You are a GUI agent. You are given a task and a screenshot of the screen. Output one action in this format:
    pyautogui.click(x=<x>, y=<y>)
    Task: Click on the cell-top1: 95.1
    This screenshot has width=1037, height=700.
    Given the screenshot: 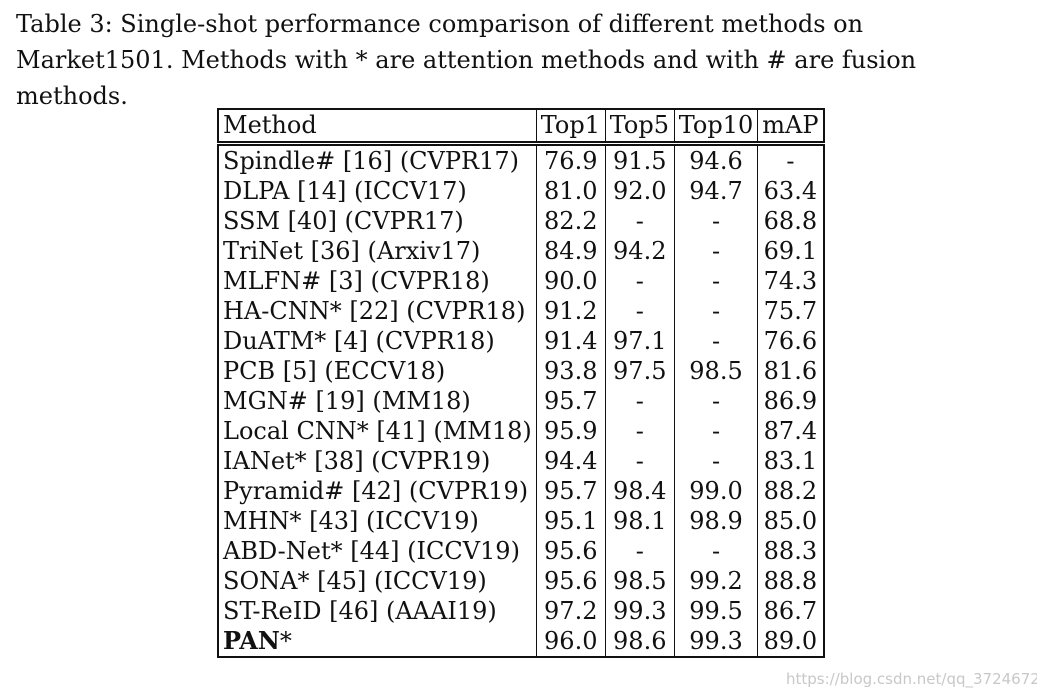 What is the action you would take?
    pyautogui.click(x=570, y=521)
    